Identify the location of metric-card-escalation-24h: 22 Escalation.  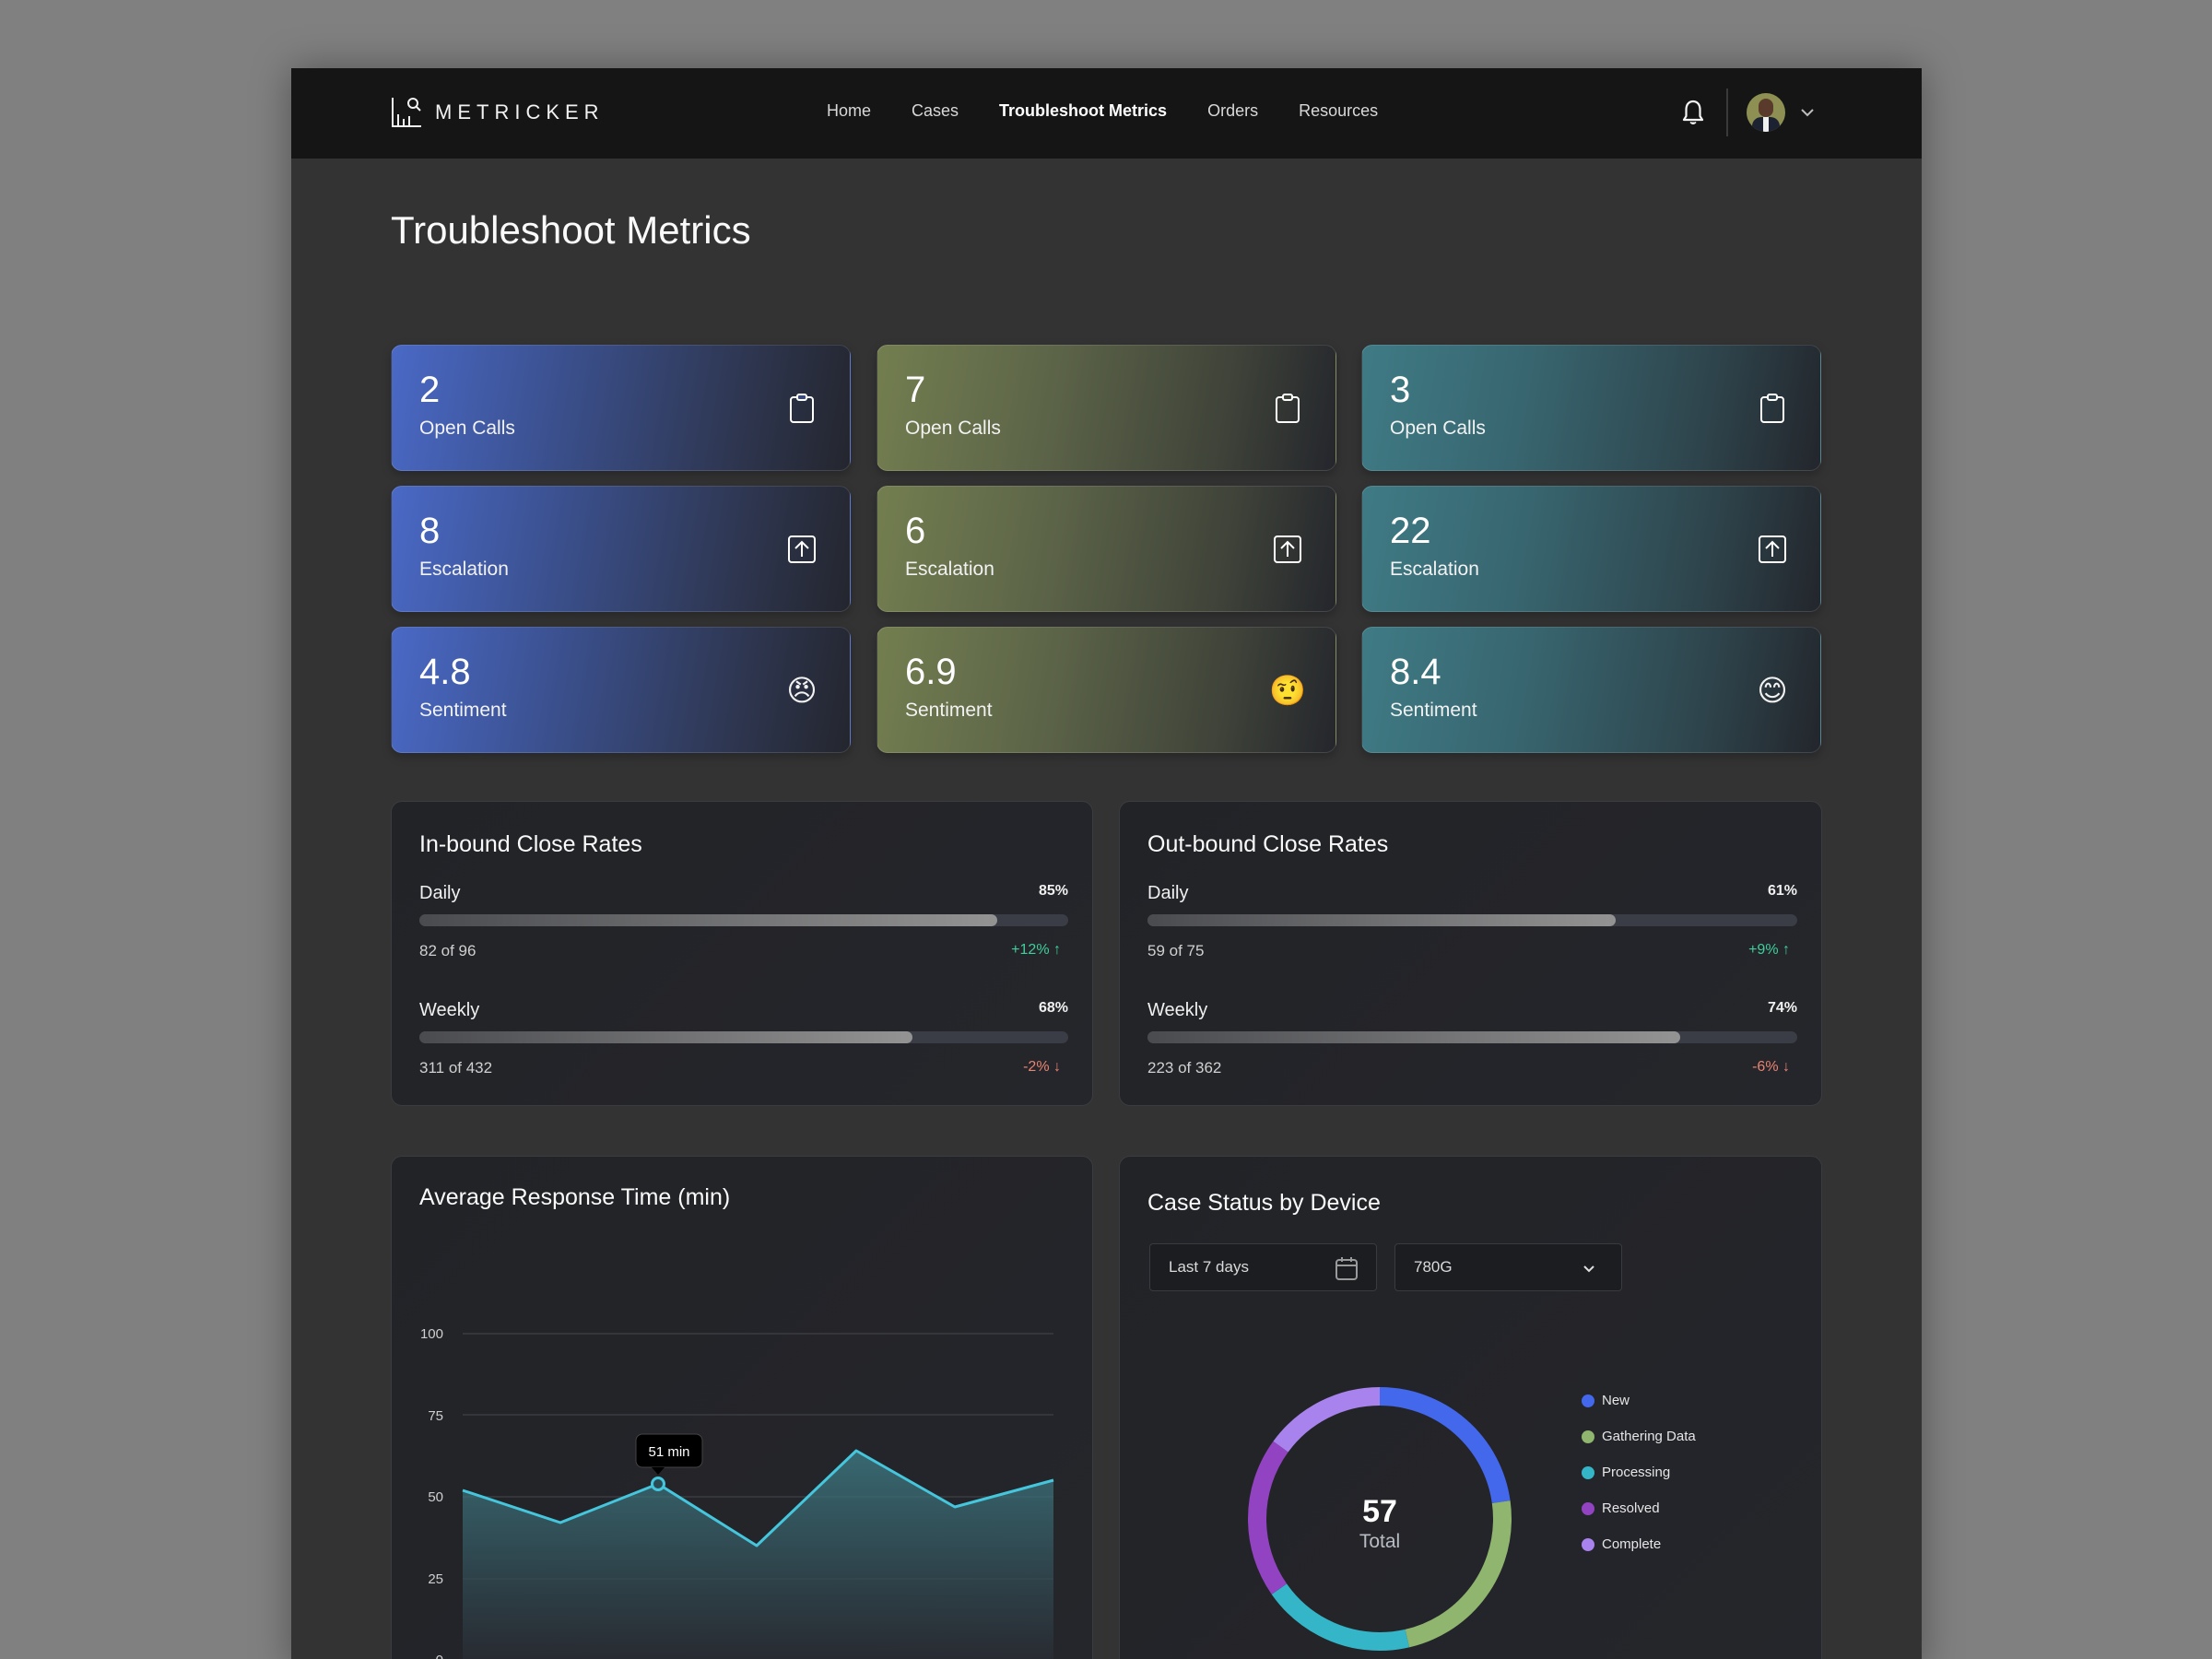
(1591, 549).